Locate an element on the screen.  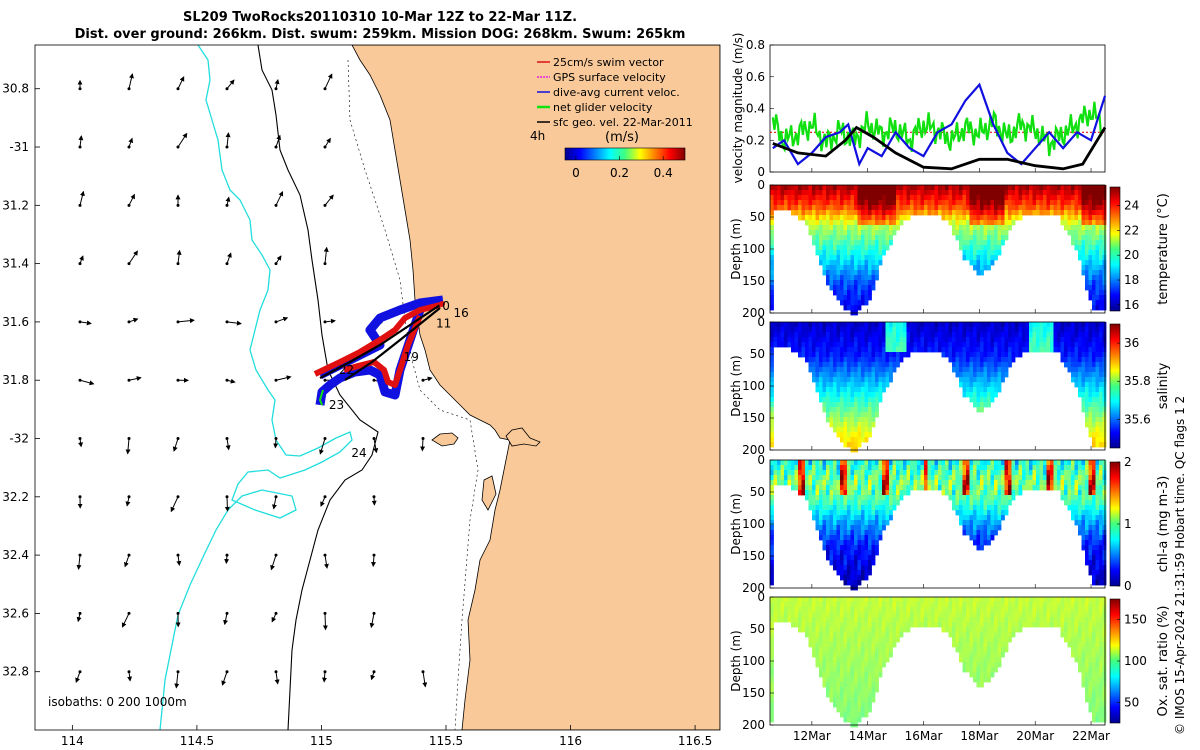
inlet is located at coordinates (489, 493).